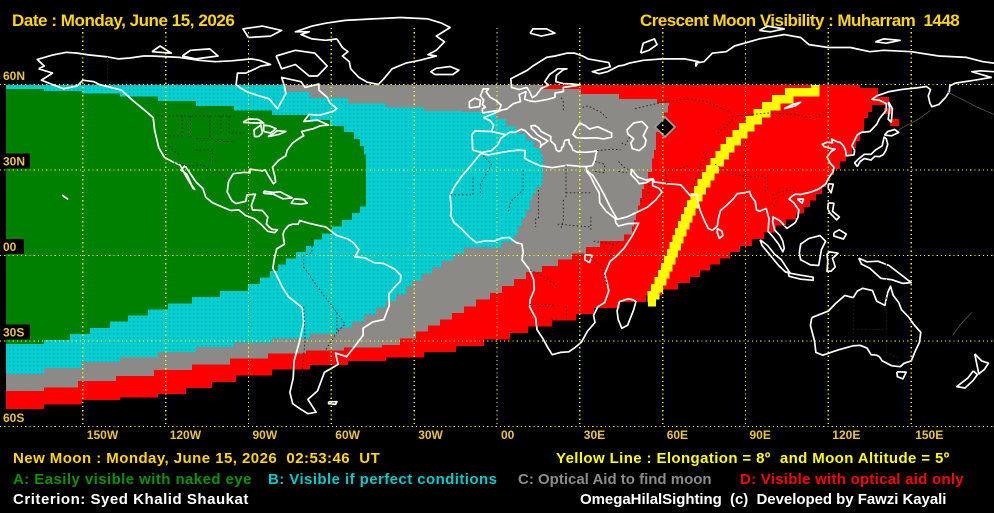 The width and height of the screenshot is (994, 513). What do you see at coordinates (13, 418) in the screenshot?
I see `svg-text: 60S` at bounding box center [13, 418].